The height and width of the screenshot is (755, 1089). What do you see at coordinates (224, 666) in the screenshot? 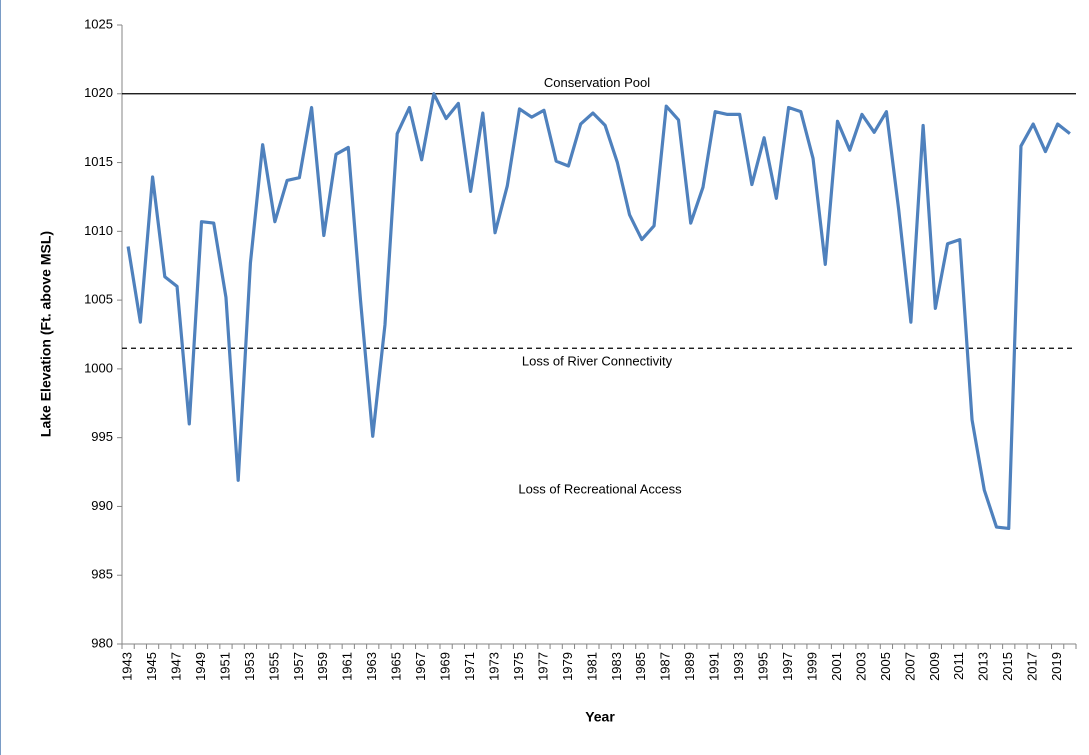
I see `x-tick-label: 1951` at bounding box center [224, 666].